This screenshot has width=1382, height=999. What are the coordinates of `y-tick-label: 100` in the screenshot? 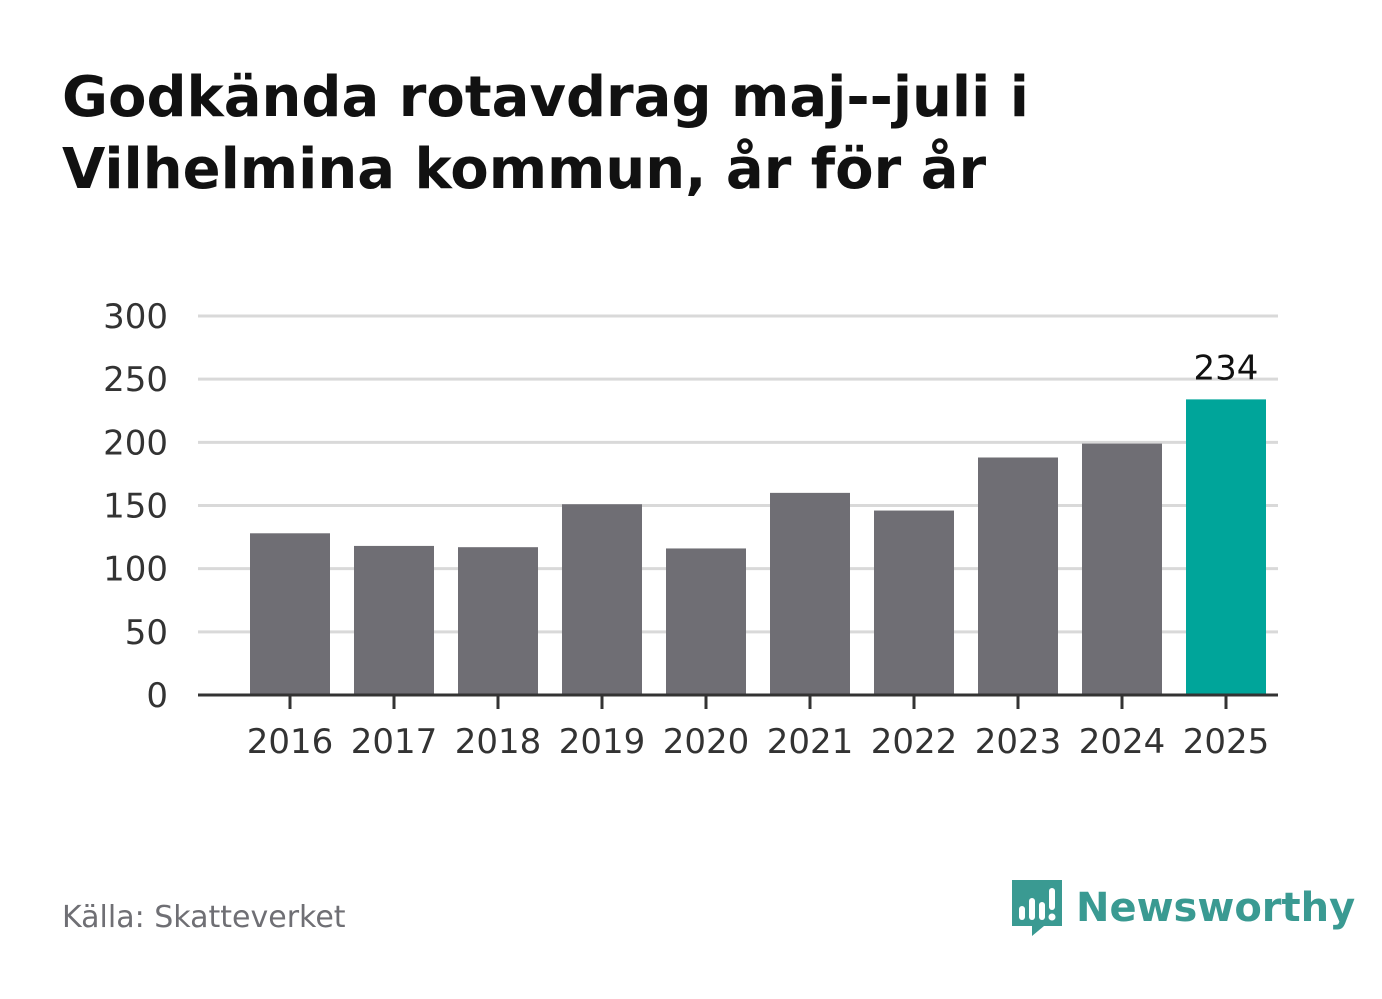 It's located at (135, 570).